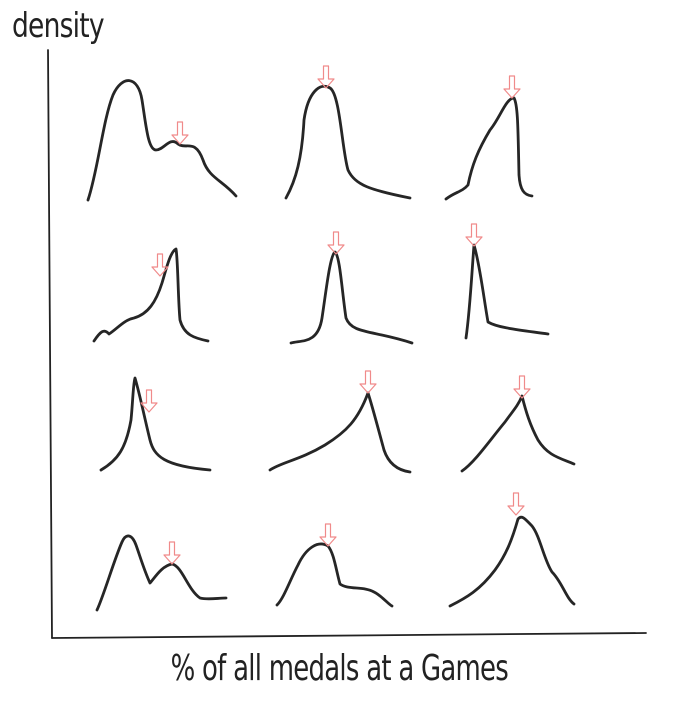 The image size is (678, 706). I want to click on x-axis-label: % of all medals at a Games, so click(339, 668).